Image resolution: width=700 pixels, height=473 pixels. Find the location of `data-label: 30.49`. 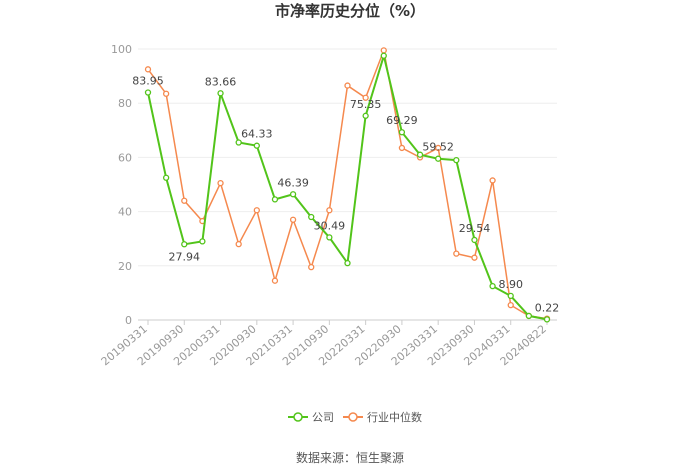

data-label: 30.49 is located at coordinates (330, 225).